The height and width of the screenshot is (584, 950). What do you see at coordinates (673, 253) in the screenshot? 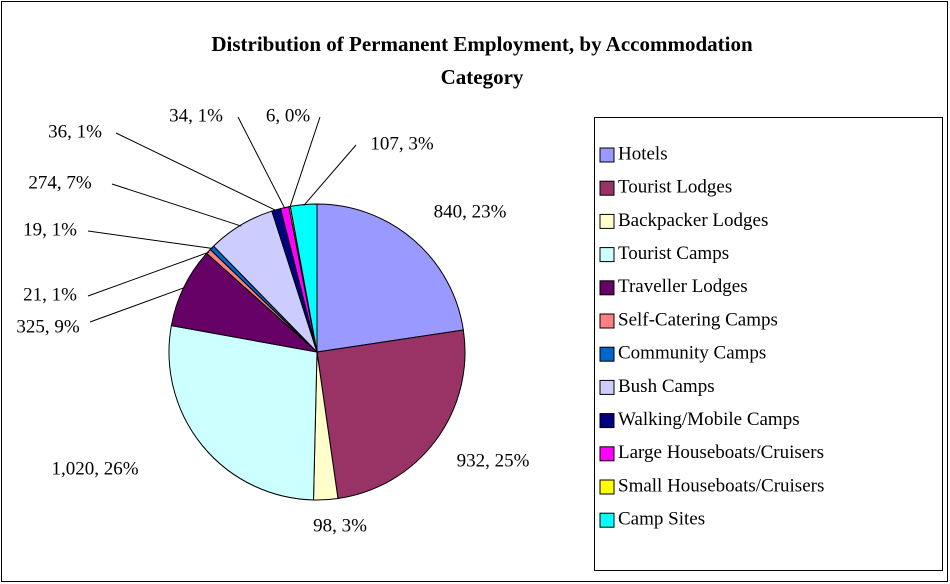
I see `legend-label: Tourist Camps` at bounding box center [673, 253].